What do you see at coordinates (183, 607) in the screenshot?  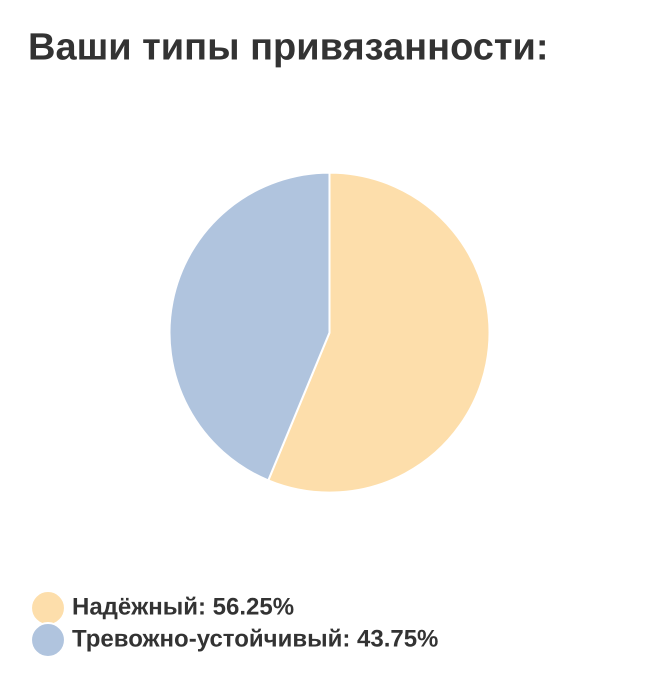 I see `legend-label: Надёжный: 56.25%` at bounding box center [183, 607].